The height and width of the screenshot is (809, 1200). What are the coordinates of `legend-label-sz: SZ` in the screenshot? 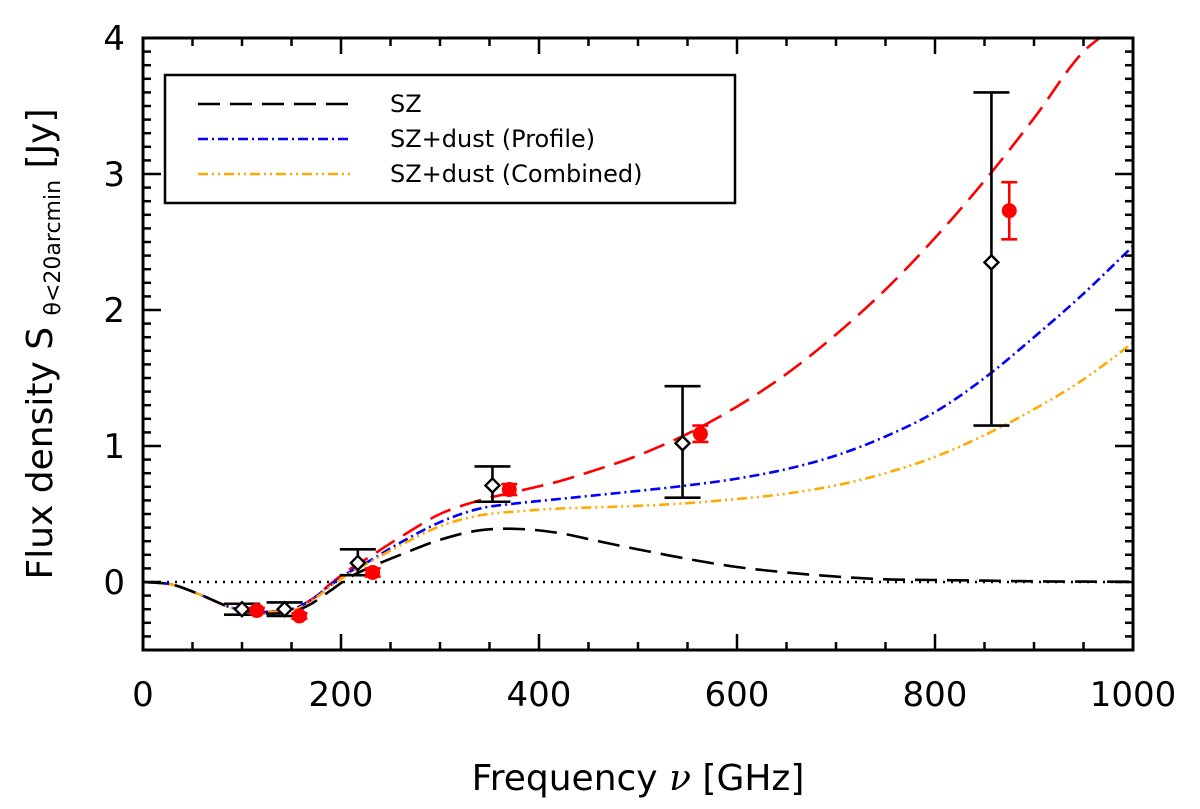 It's located at (406, 104).